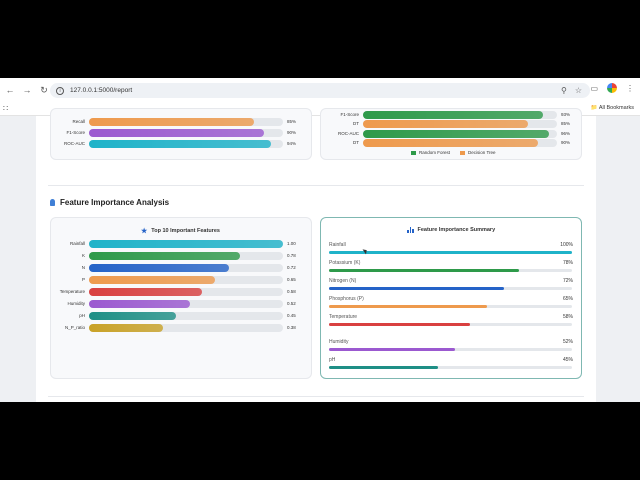 This screenshot has height=480, width=640. I want to click on bar-chart-icon, so click(410, 230).